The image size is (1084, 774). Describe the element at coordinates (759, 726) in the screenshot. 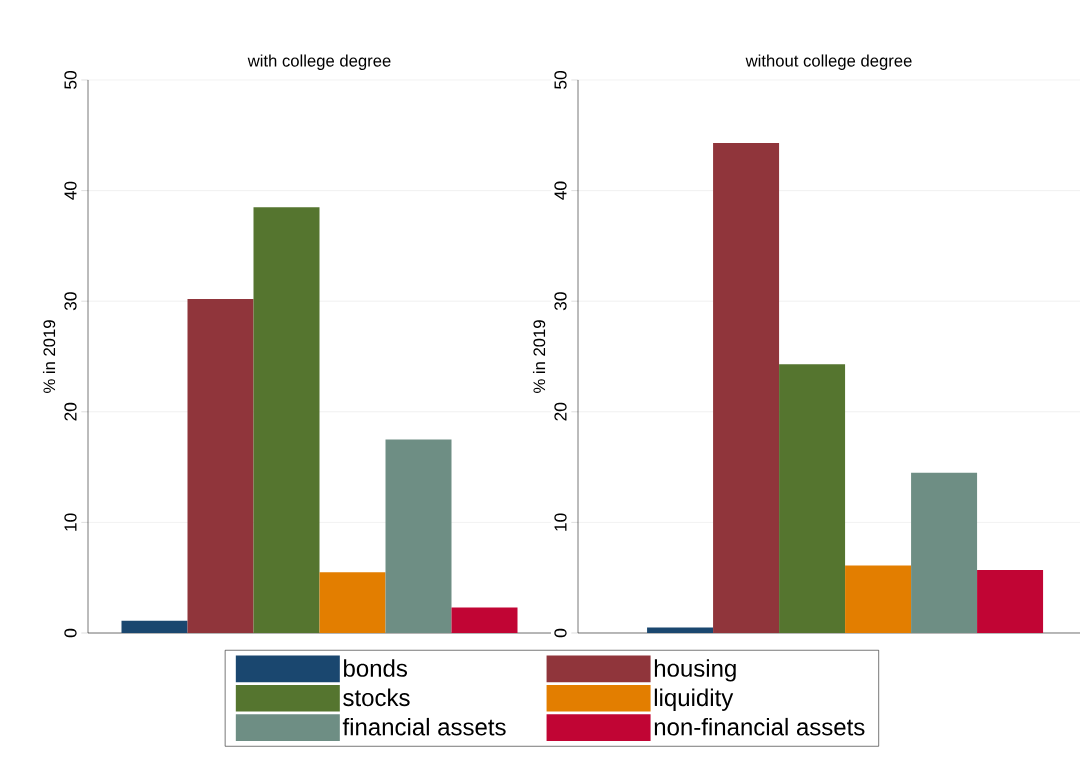

I see `legend-label: non-financial assets` at that location.